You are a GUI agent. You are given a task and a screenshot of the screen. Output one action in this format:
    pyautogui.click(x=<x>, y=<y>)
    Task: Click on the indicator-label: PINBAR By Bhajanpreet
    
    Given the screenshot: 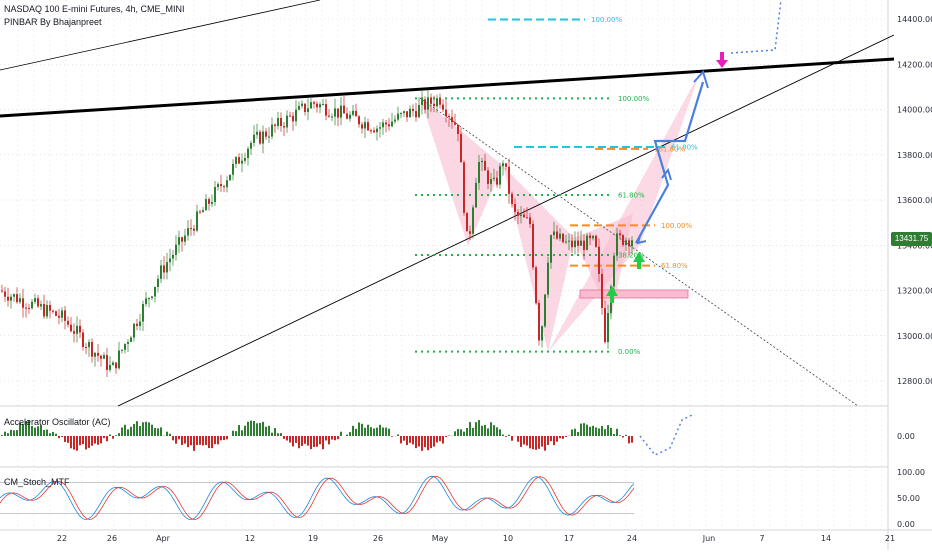 What is the action you would take?
    pyautogui.click(x=53, y=22)
    